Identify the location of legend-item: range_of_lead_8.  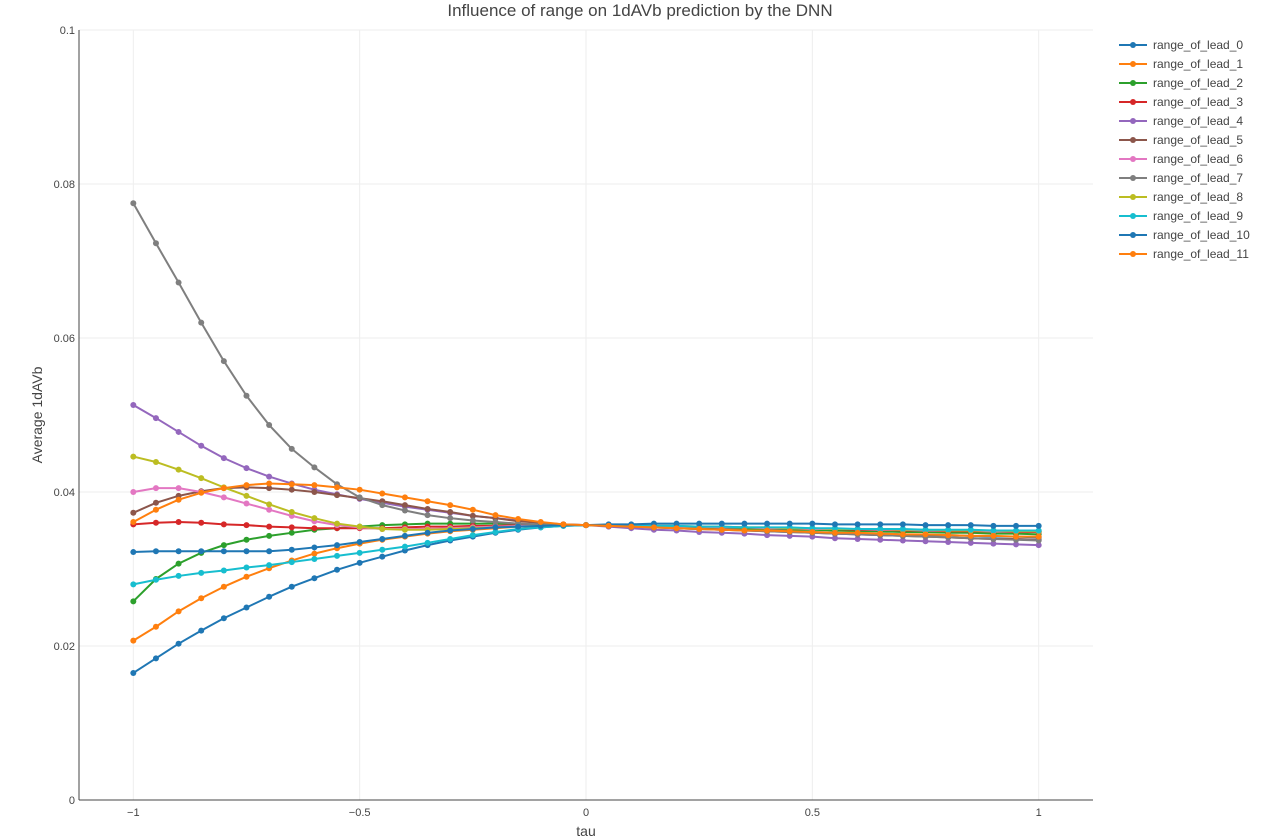
(1181, 197).